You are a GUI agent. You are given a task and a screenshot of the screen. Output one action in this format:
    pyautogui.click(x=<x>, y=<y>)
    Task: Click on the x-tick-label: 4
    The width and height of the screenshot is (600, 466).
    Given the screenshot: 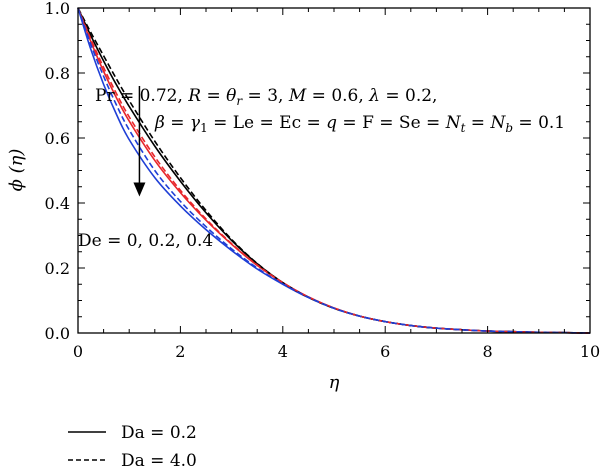 What is the action you would take?
    pyautogui.click(x=283, y=351)
    